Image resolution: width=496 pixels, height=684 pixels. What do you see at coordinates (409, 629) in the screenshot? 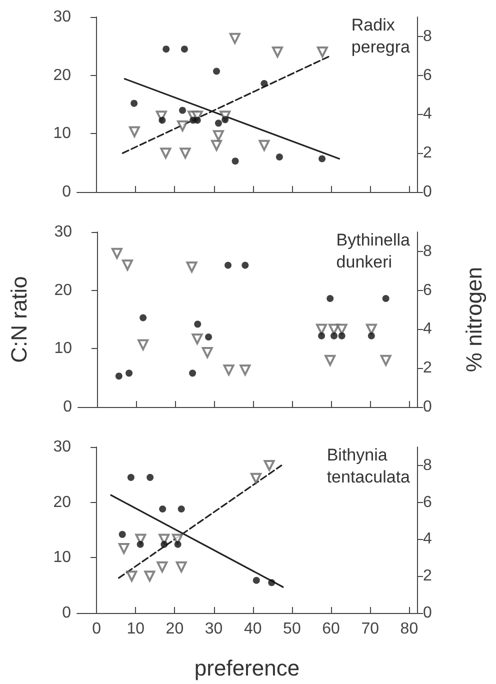
I see `x-tick-label: 80` at bounding box center [409, 629].